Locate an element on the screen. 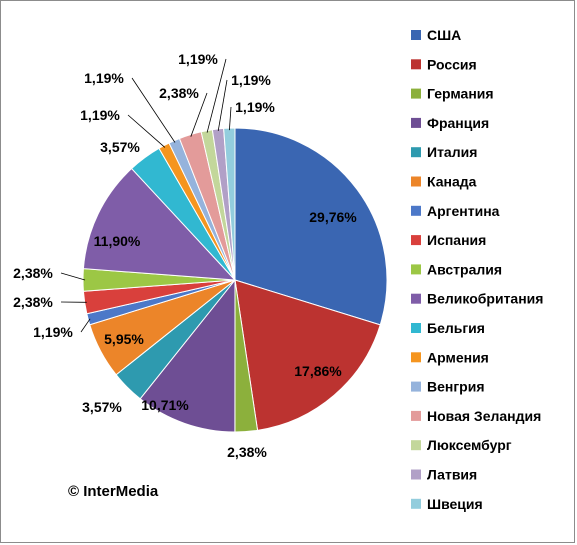  legend-label-7: Аргентина is located at coordinates (463, 211).